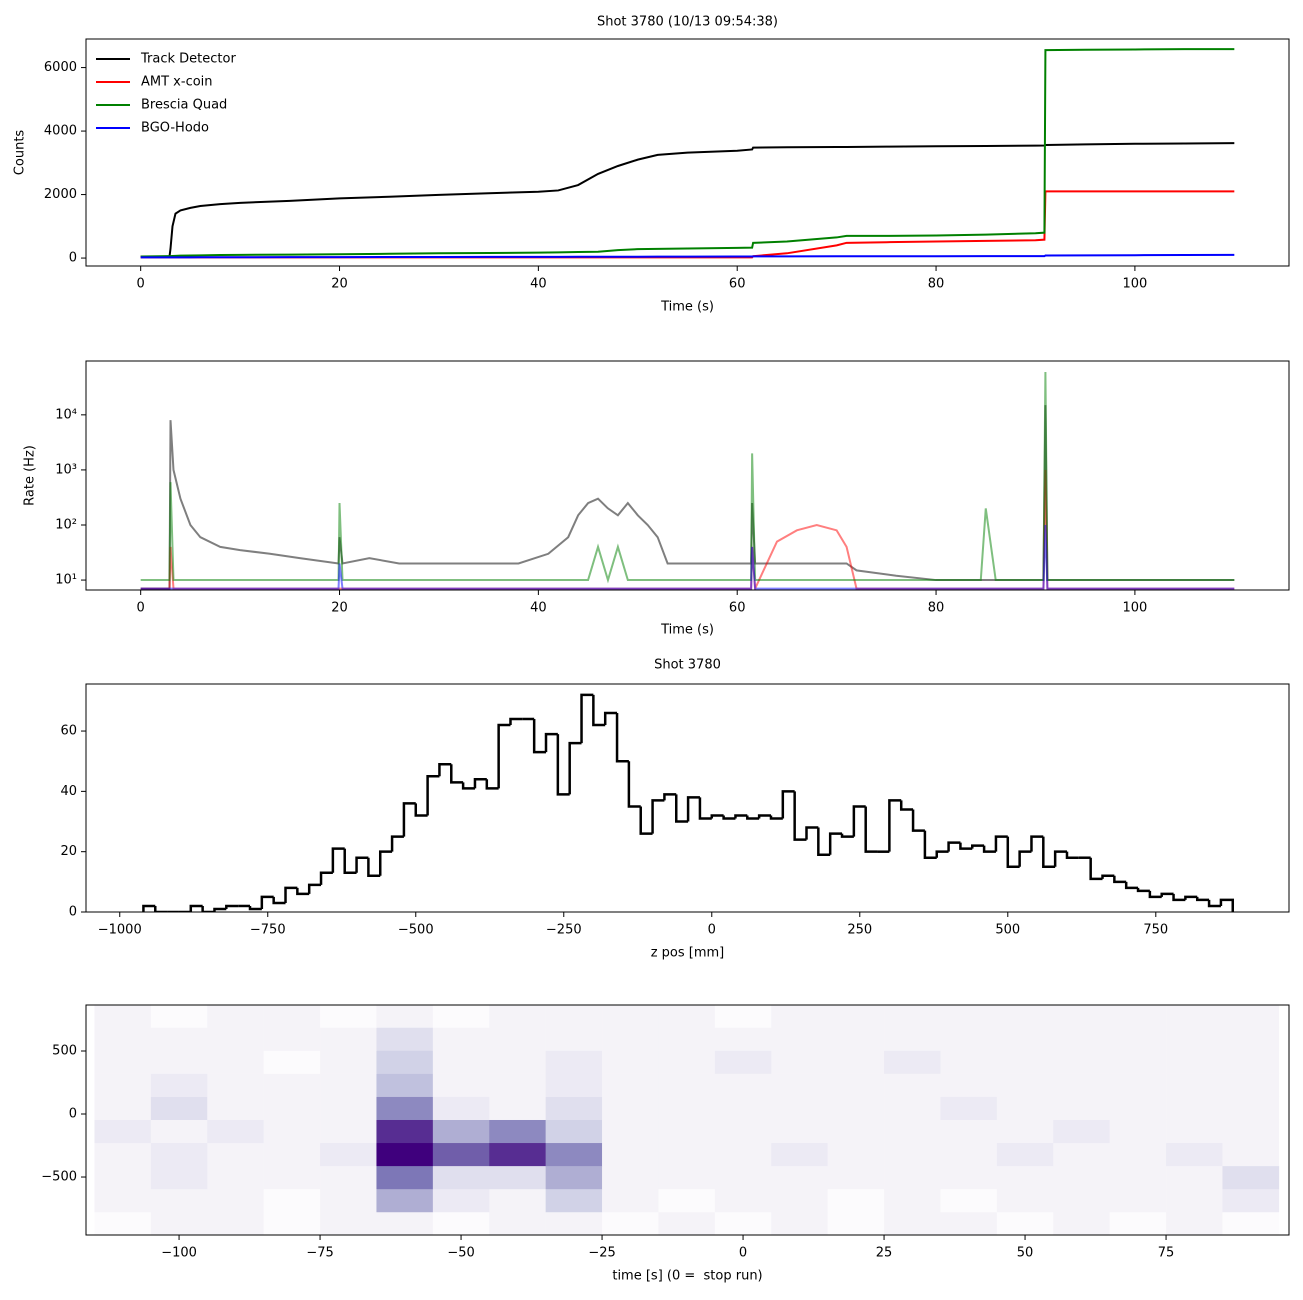  Describe the element at coordinates (687, 1276) in the screenshot. I see `x-axis-label: time [s] (0 = stop run)` at that location.